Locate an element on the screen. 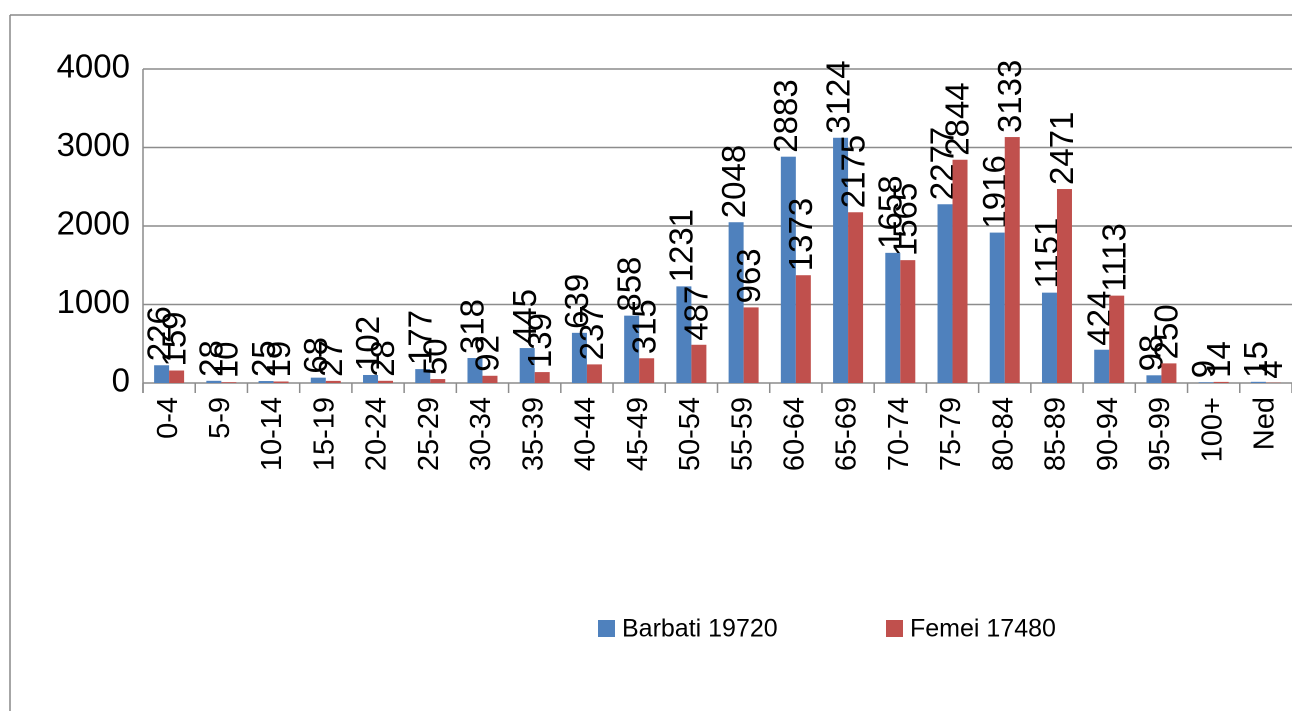 Image resolution: width=1292 pixels, height=711 pixels. y-tick-label: 1000 is located at coordinates (93, 301).